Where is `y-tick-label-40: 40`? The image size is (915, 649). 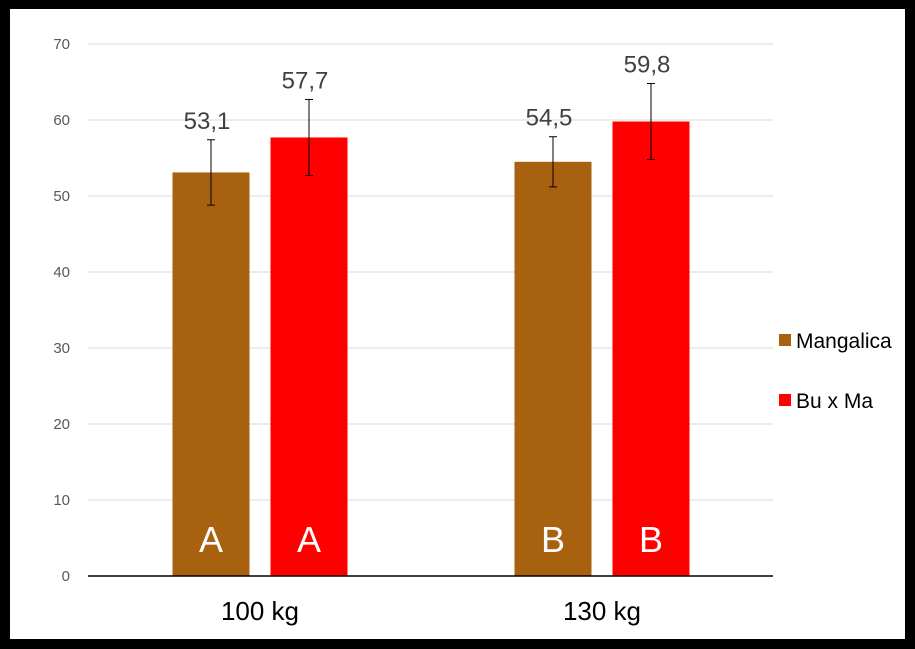 y-tick-label-40: 40 is located at coordinates (61, 272).